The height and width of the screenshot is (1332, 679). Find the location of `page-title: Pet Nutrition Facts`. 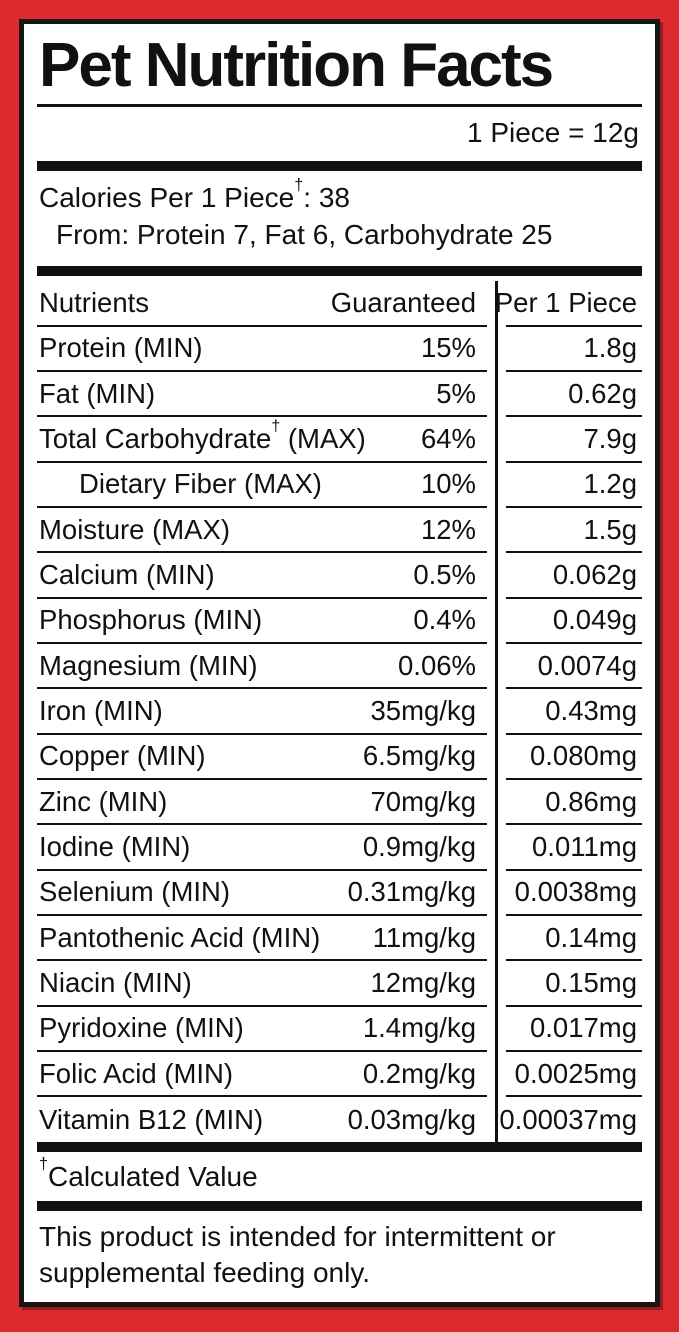

page-title: Pet Nutrition Facts is located at coordinates (296, 65).